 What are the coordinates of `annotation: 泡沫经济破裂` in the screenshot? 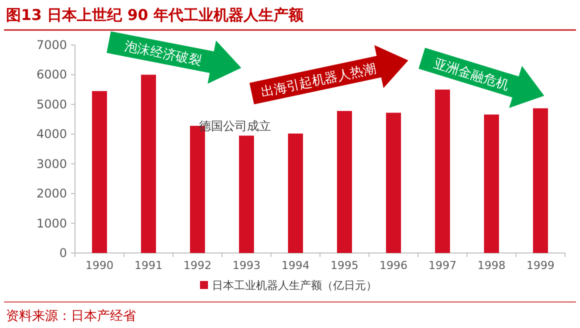 It's located at (163, 54).